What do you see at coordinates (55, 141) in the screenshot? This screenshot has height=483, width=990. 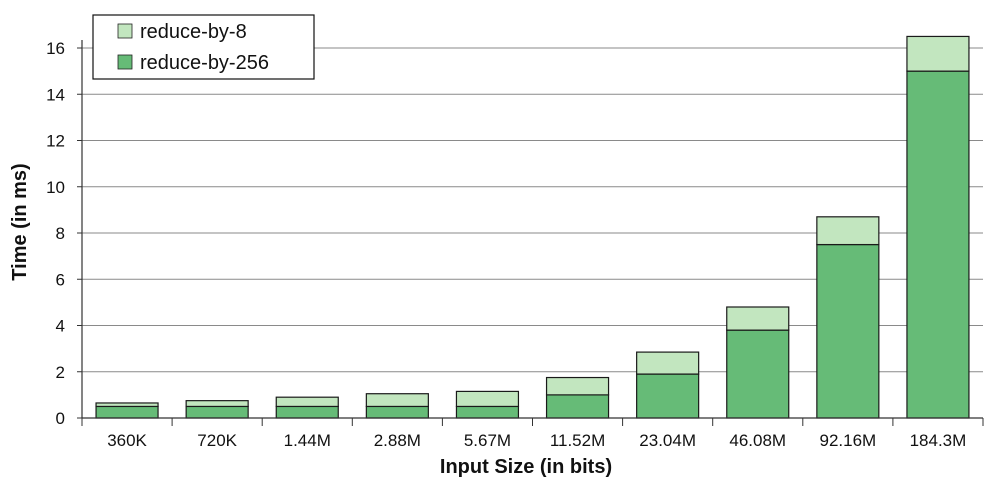 I see `y-tick-label: 12` at bounding box center [55, 141].